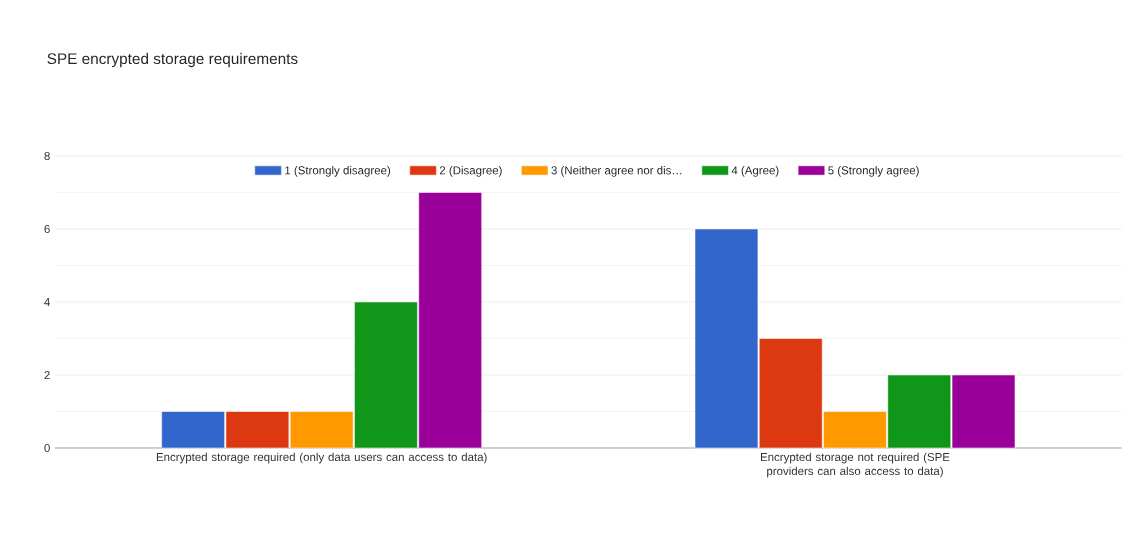 Image resolution: width=1136 pixels, height=560 pixels. I want to click on legend-label: 1 (Strongly disagree), so click(338, 171).